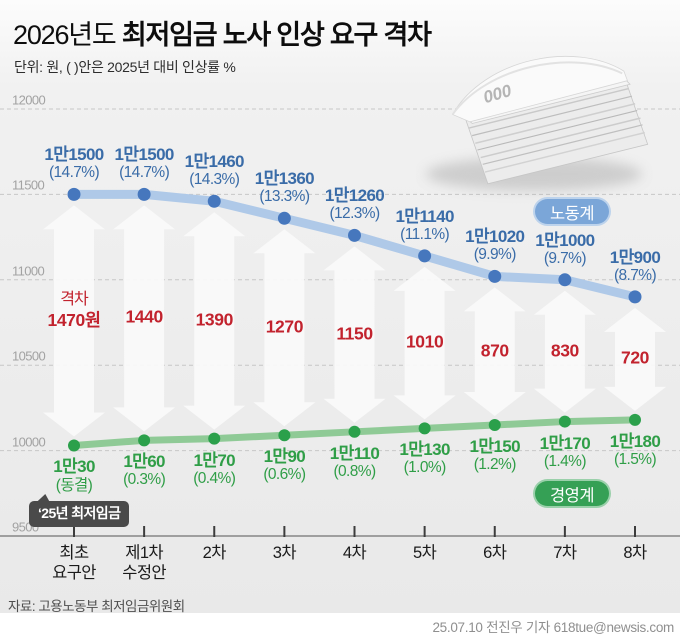  What do you see at coordinates (125, 67) in the screenshot?
I see `unit-note: 단위: 원, ( )안은 2025년 대비 인상률 %` at bounding box center [125, 67].